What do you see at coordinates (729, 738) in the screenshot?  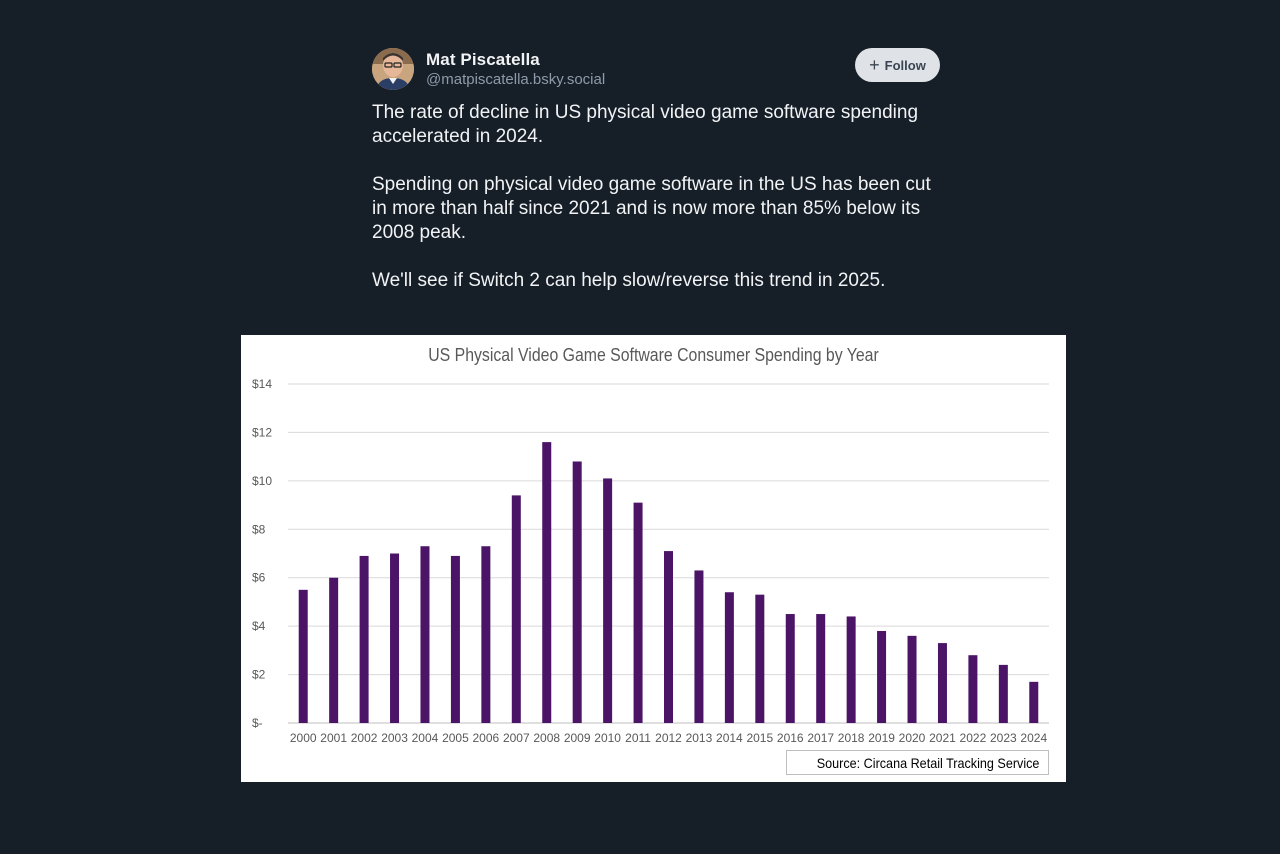 I see `x-tick-label: 2014` at bounding box center [729, 738].